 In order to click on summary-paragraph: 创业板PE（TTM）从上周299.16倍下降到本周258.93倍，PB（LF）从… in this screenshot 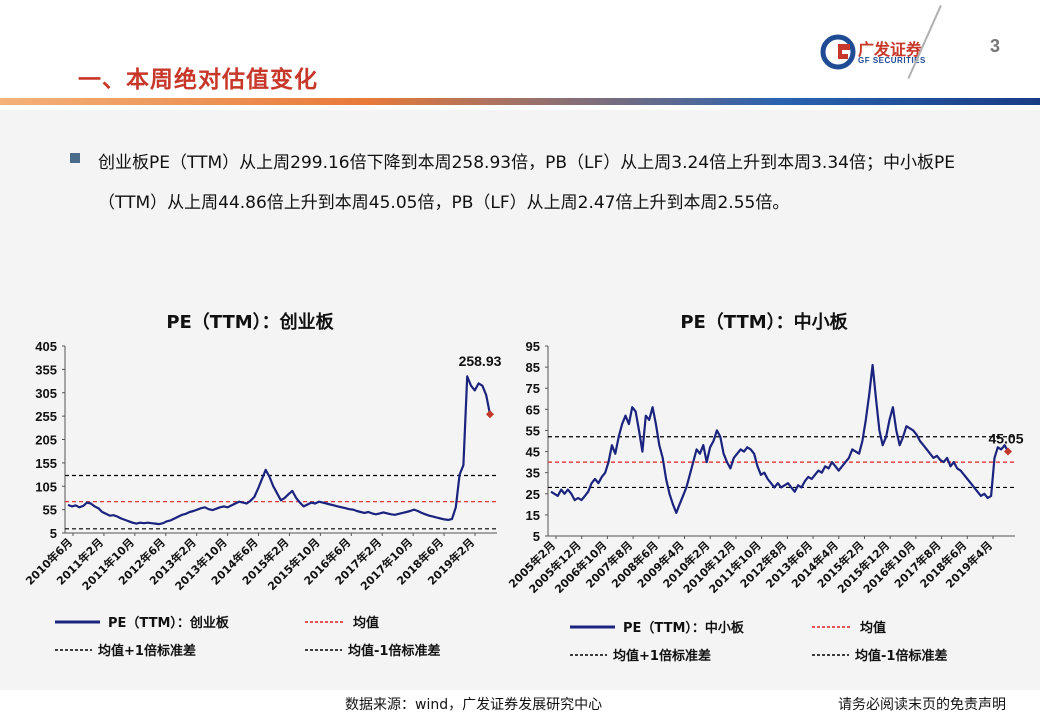, I will do `click(526, 183)`.